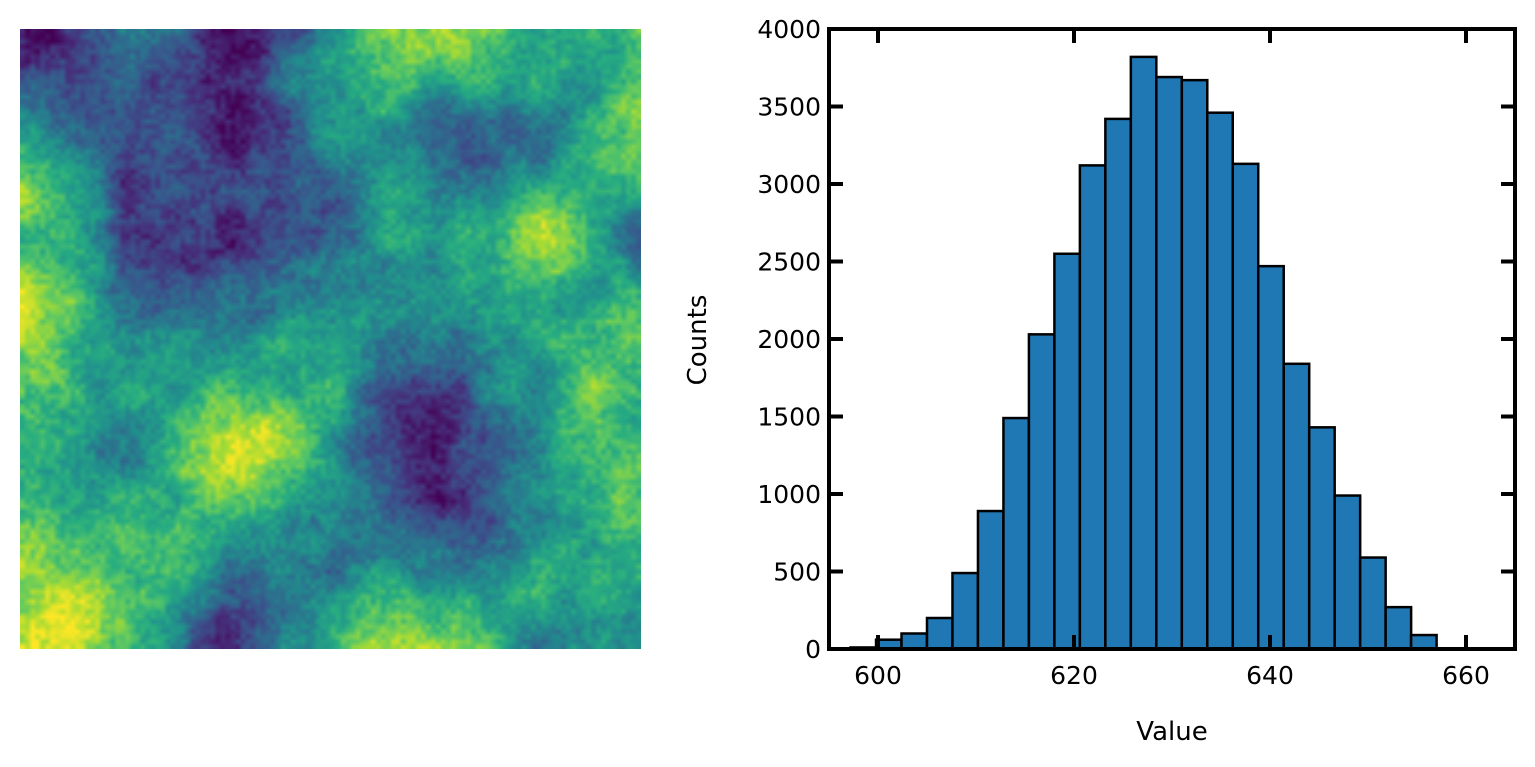 Image resolution: width=1535 pixels, height=767 pixels. What do you see at coordinates (789, 184) in the screenshot?
I see `y-tick-label: 3000` at bounding box center [789, 184].